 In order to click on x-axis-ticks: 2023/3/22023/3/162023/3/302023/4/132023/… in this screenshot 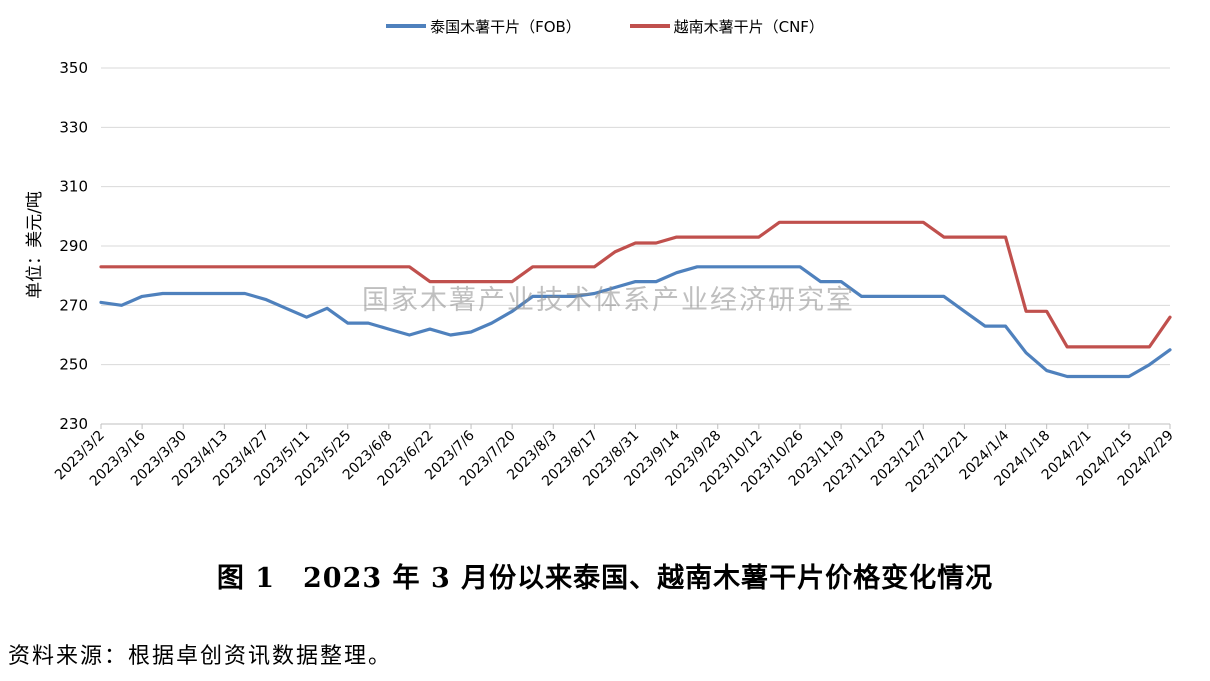, I will do `click(614, 460)`.